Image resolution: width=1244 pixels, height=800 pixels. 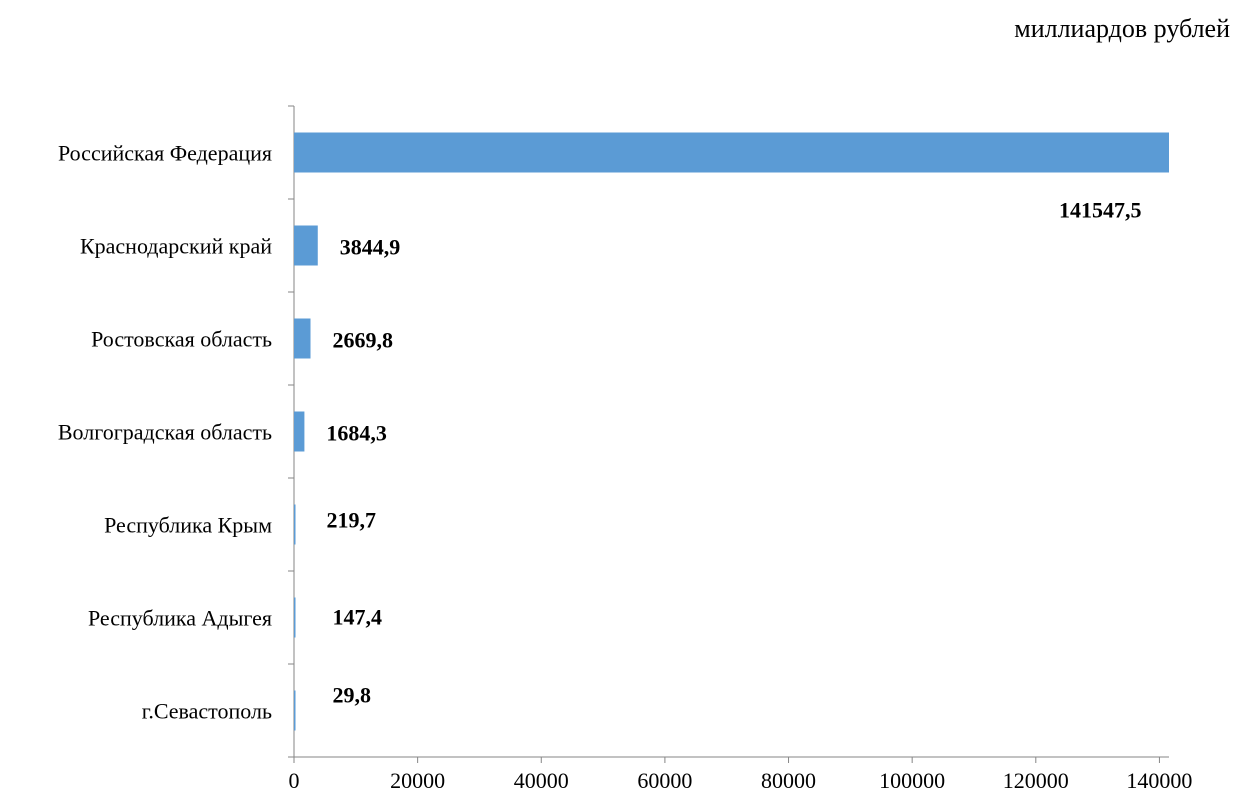 What do you see at coordinates (165, 153) in the screenshot?
I see `category-label: Российская Федерация` at bounding box center [165, 153].